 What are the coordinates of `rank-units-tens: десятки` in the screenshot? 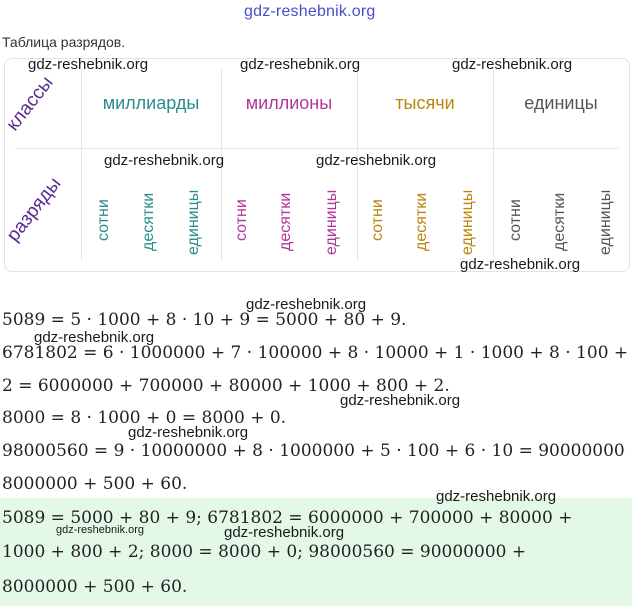 It's located at (559, 221).